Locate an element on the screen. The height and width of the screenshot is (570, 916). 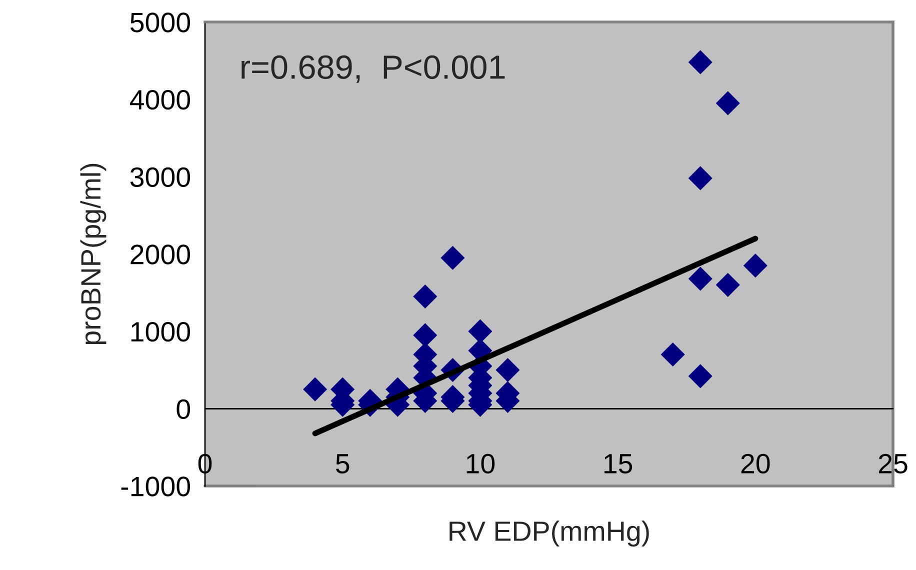
y-axis-title: proBNP(pg/ml) is located at coordinates (93, 254).